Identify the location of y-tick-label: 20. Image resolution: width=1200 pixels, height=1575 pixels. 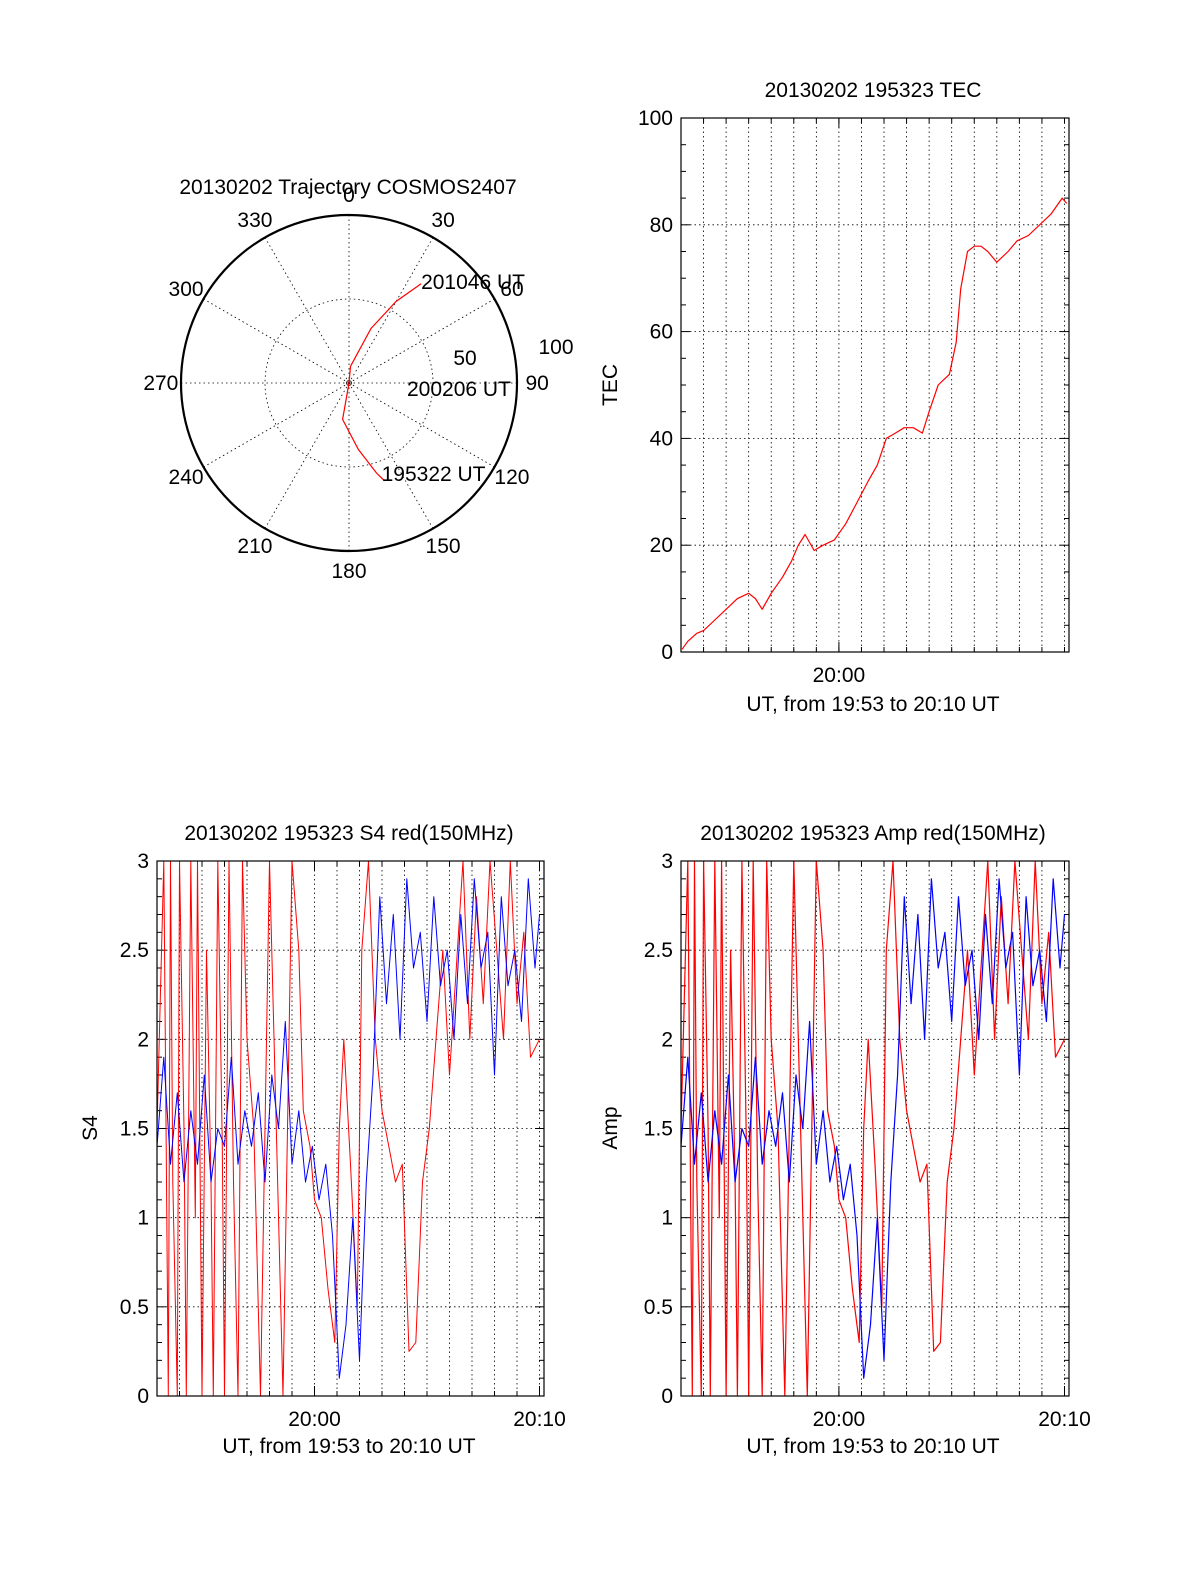
(661, 545).